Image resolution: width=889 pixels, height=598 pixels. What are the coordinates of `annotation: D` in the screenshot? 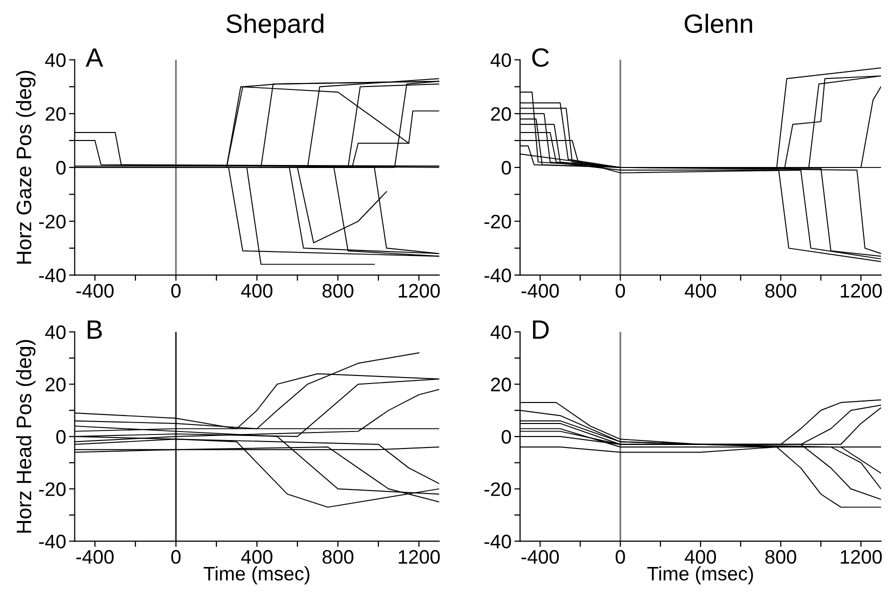 It's located at (541, 329).